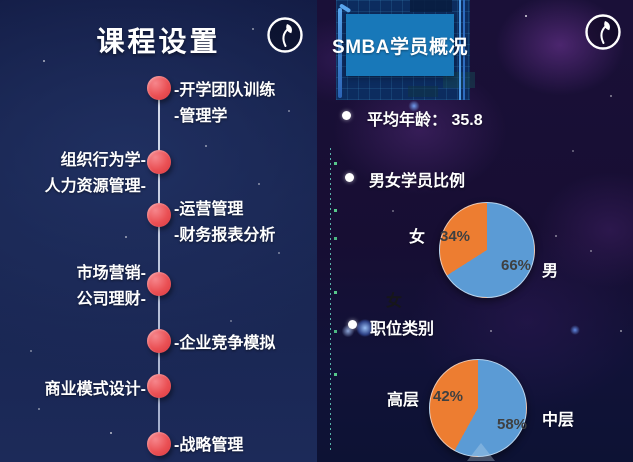  I want to click on timeline-label: -企业竞争模拟, so click(224, 344).